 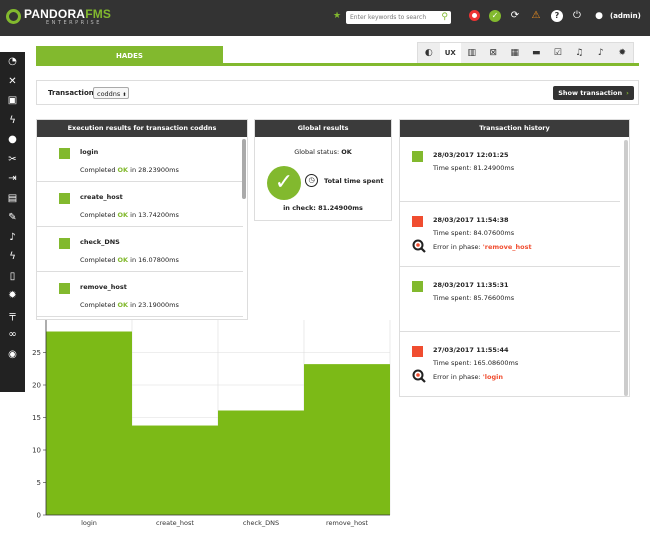 I want to click on eye-icon: ◐, so click(x=428, y=53).